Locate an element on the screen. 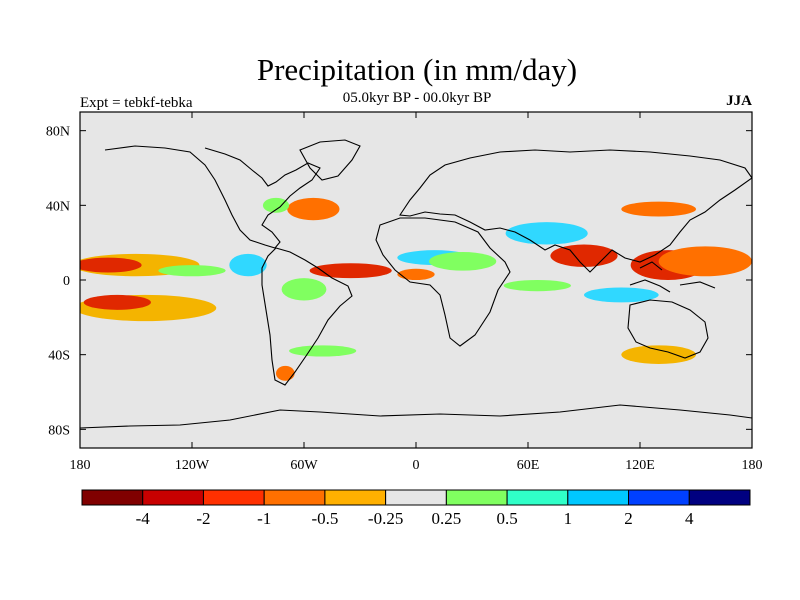  anomaly-region-arabian-blue is located at coordinates (546, 233).